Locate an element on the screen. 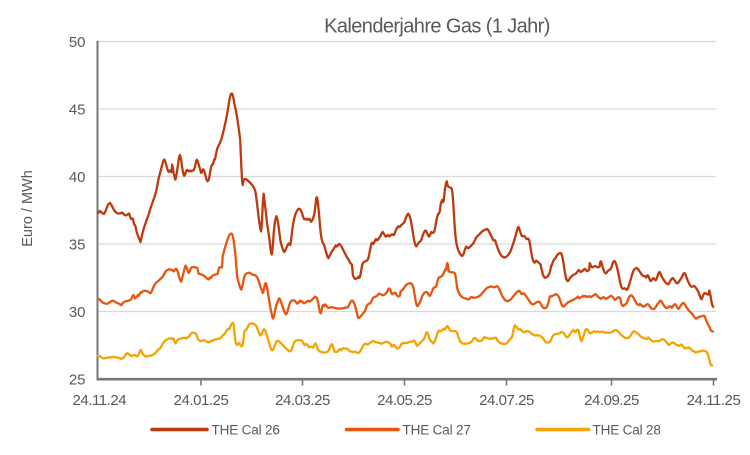  svg-text: 24.05.25 is located at coordinates (404, 400).